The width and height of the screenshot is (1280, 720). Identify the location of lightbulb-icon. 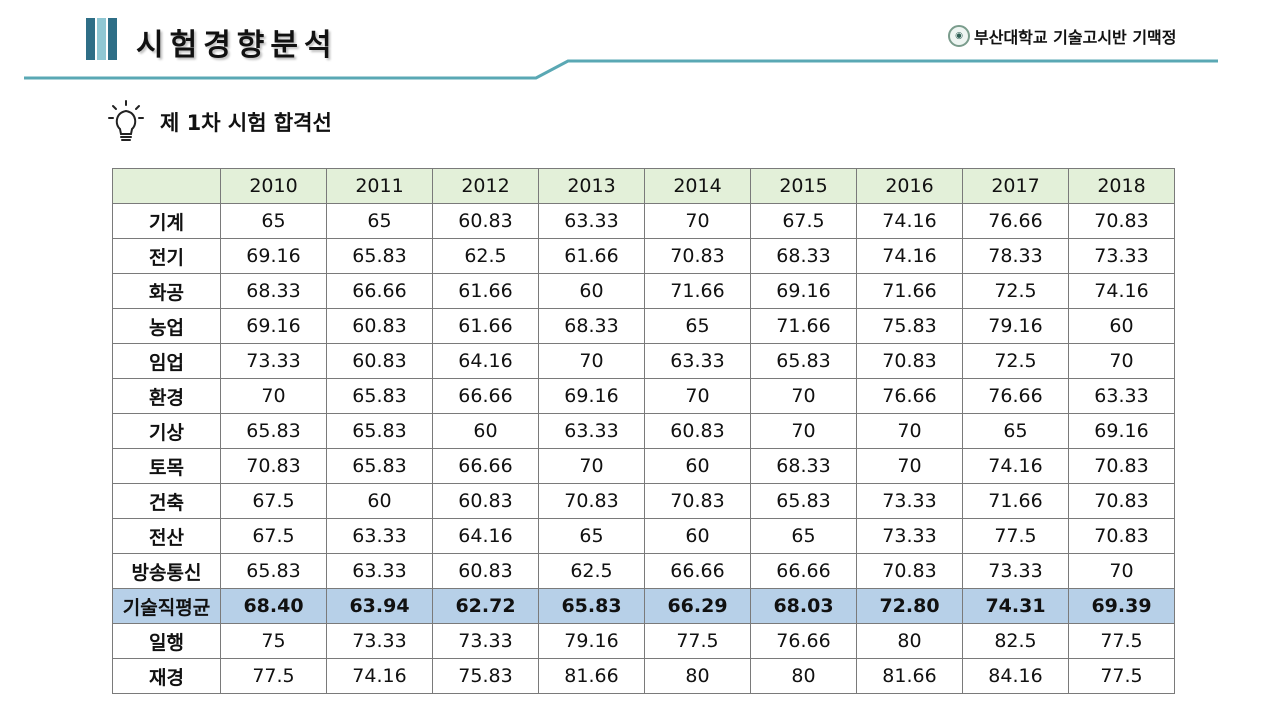
(126, 120).